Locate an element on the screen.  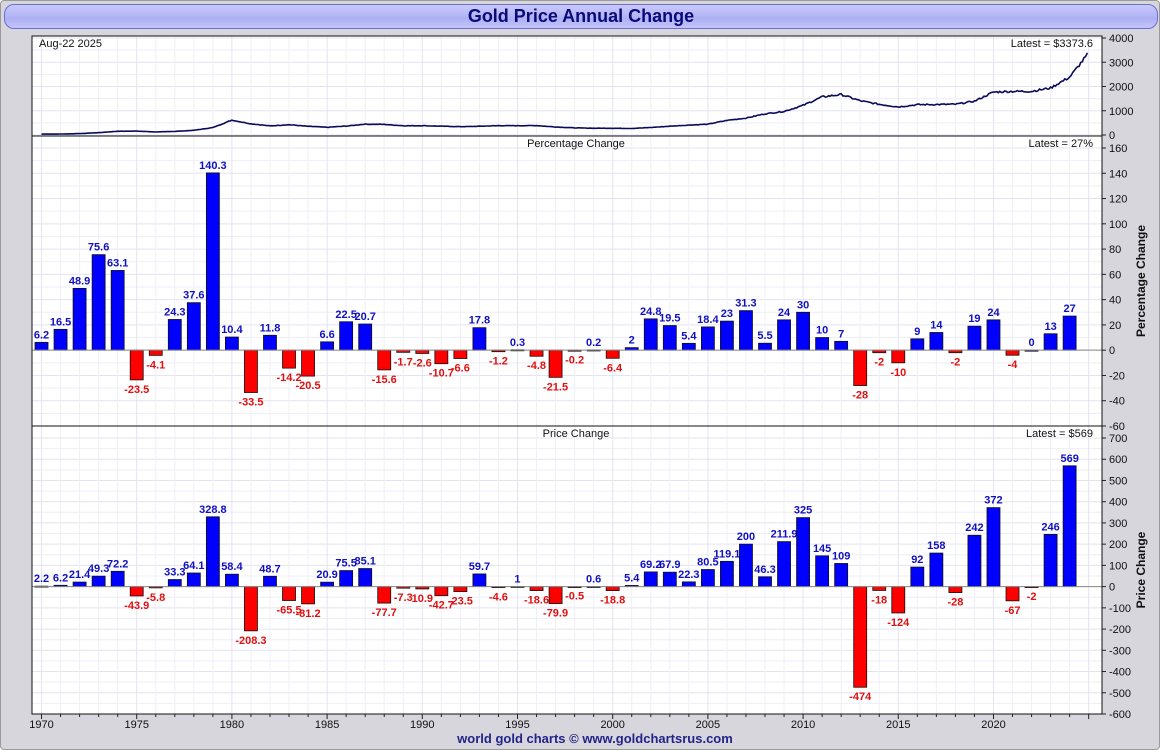
price-change-data-label: -7.3 is located at coordinates (403, 598).